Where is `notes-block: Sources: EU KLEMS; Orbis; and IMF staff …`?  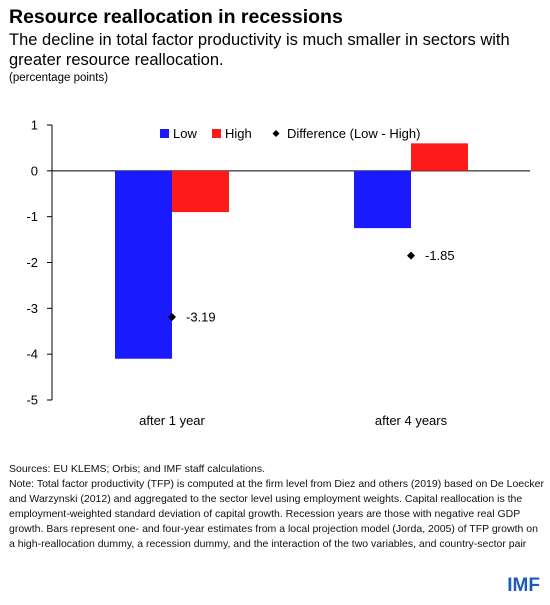 notes-block: Sources: EU KLEMS; Orbis; and IMF staff … is located at coordinates (276, 507).